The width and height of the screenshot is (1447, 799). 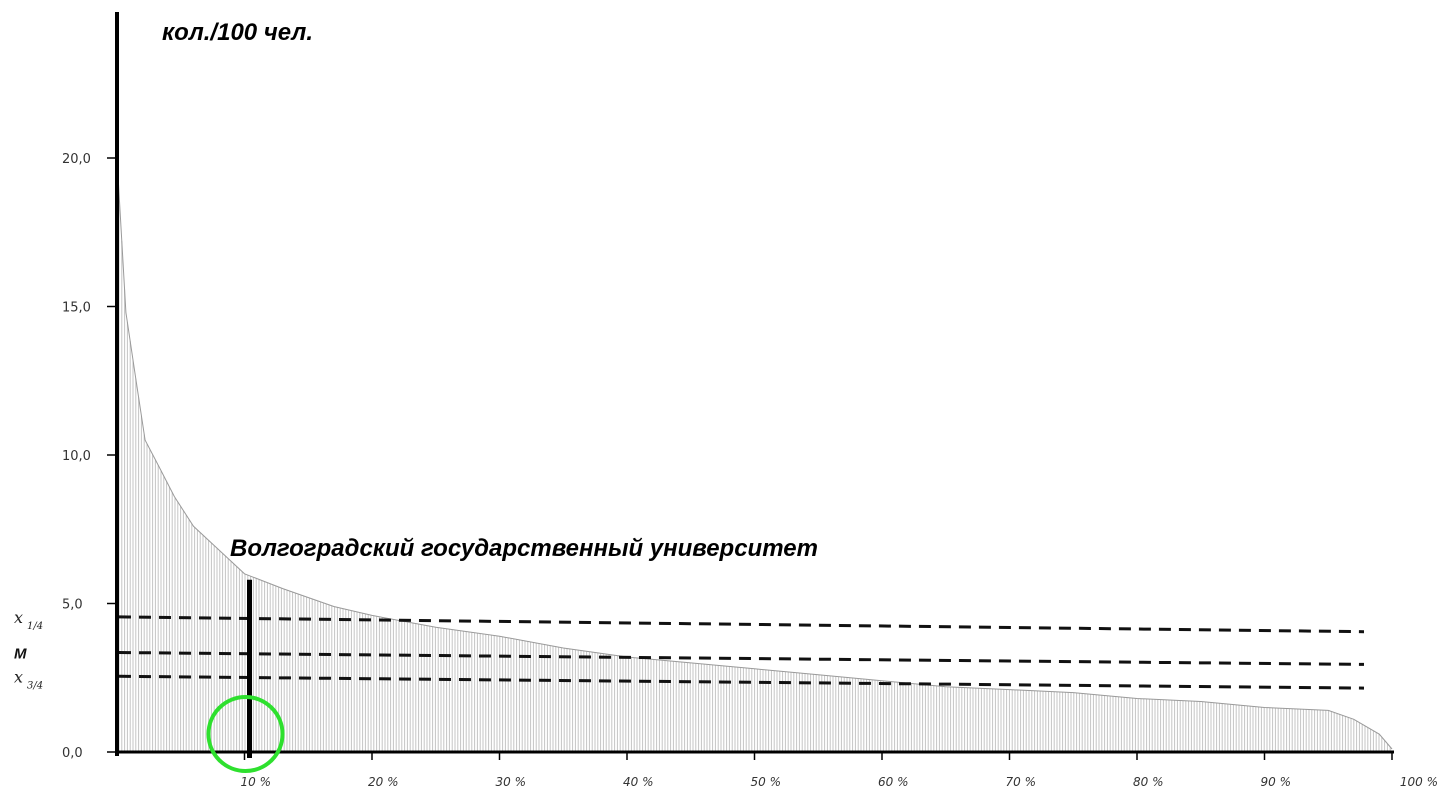 What do you see at coordinates (76, 456) in the screenshot?
I see `y-tick-label: 10,0` at bounding box center [76, 456].